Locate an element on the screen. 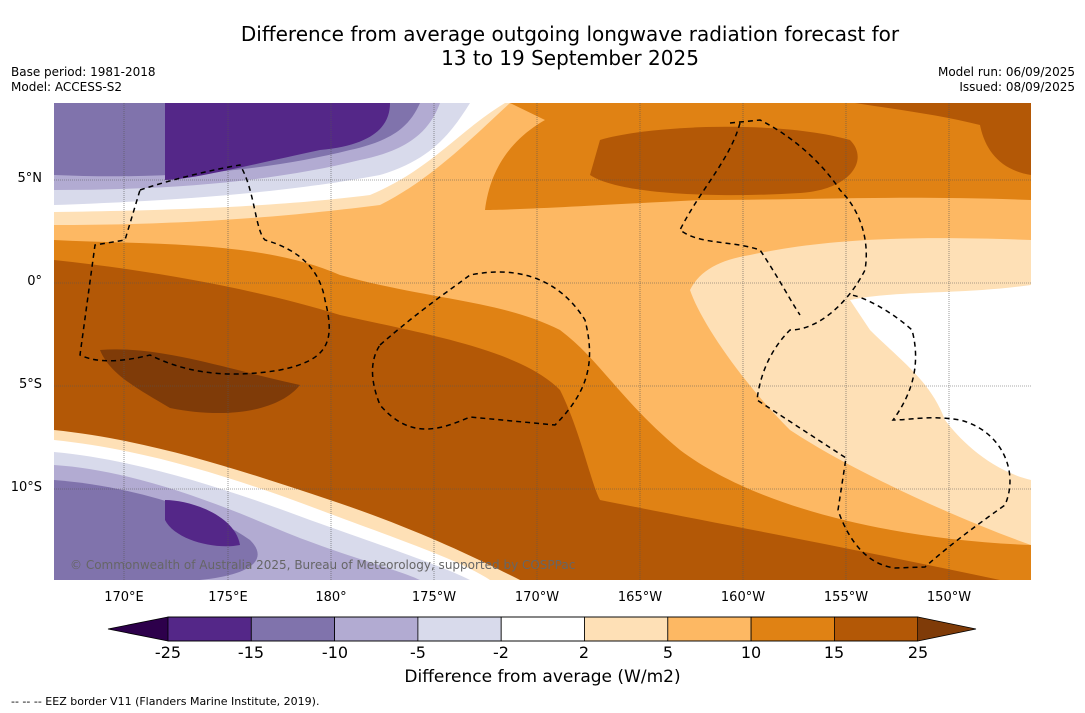 Image resolution: width=1085 pixels, height=713 pixels. lon-label-175w: 175°W is located at coordinates (434, 597).